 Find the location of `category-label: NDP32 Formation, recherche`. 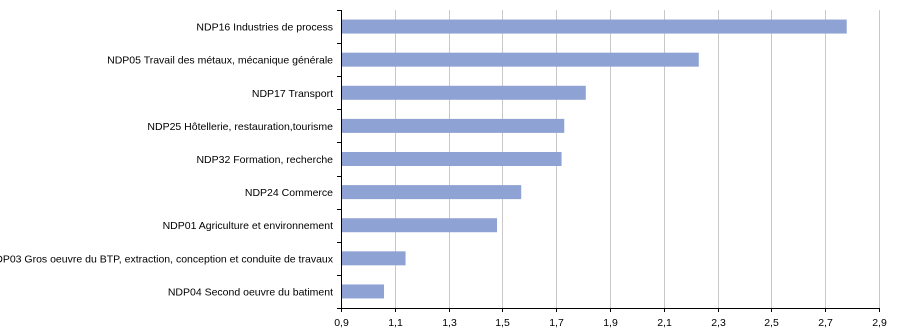

category-label: NDP32 Formation, recherche is located at coordinates (264, 160).